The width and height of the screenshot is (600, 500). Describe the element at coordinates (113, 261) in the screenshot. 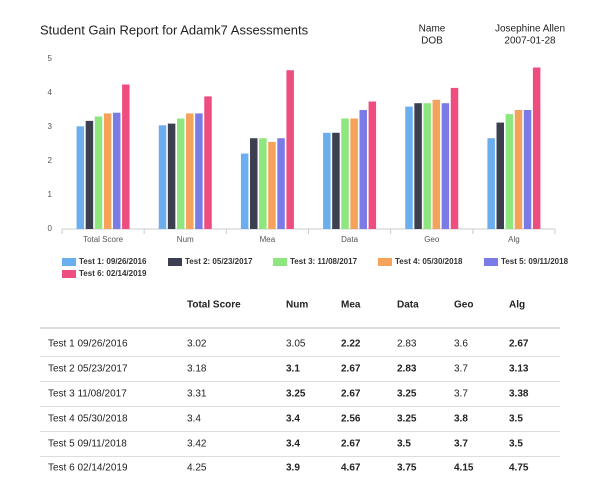

I see `legend-label: Test 1: 09/26/2016` at that location.